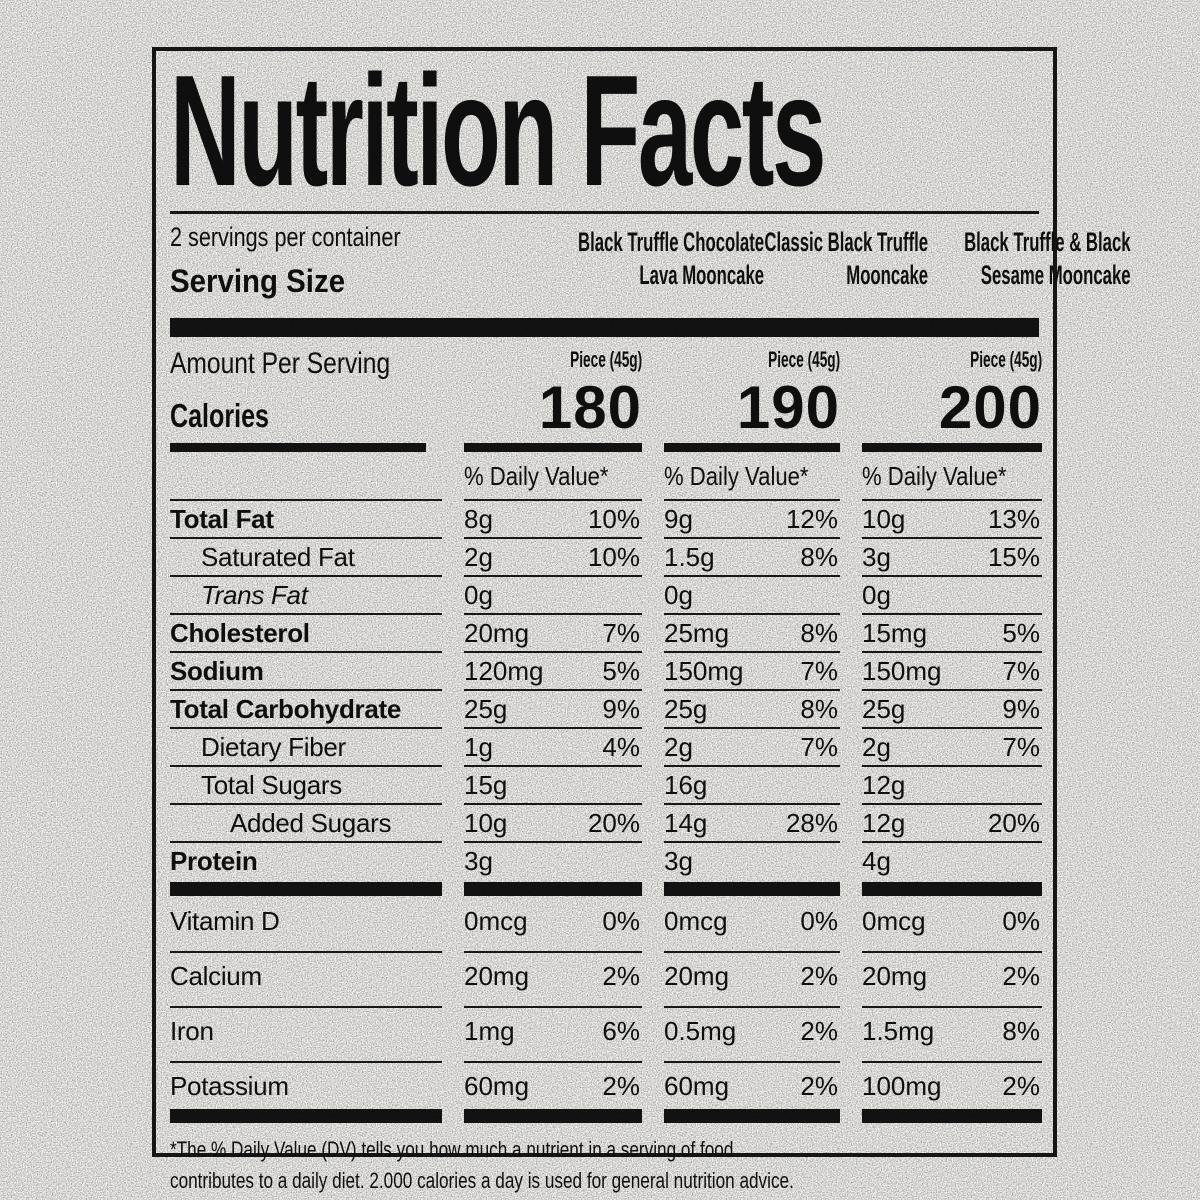 The image size is (1200, 1200). Describe the element at coordinates (604, 327) in the screenshot. I see `thick-separator-bar` at that location.